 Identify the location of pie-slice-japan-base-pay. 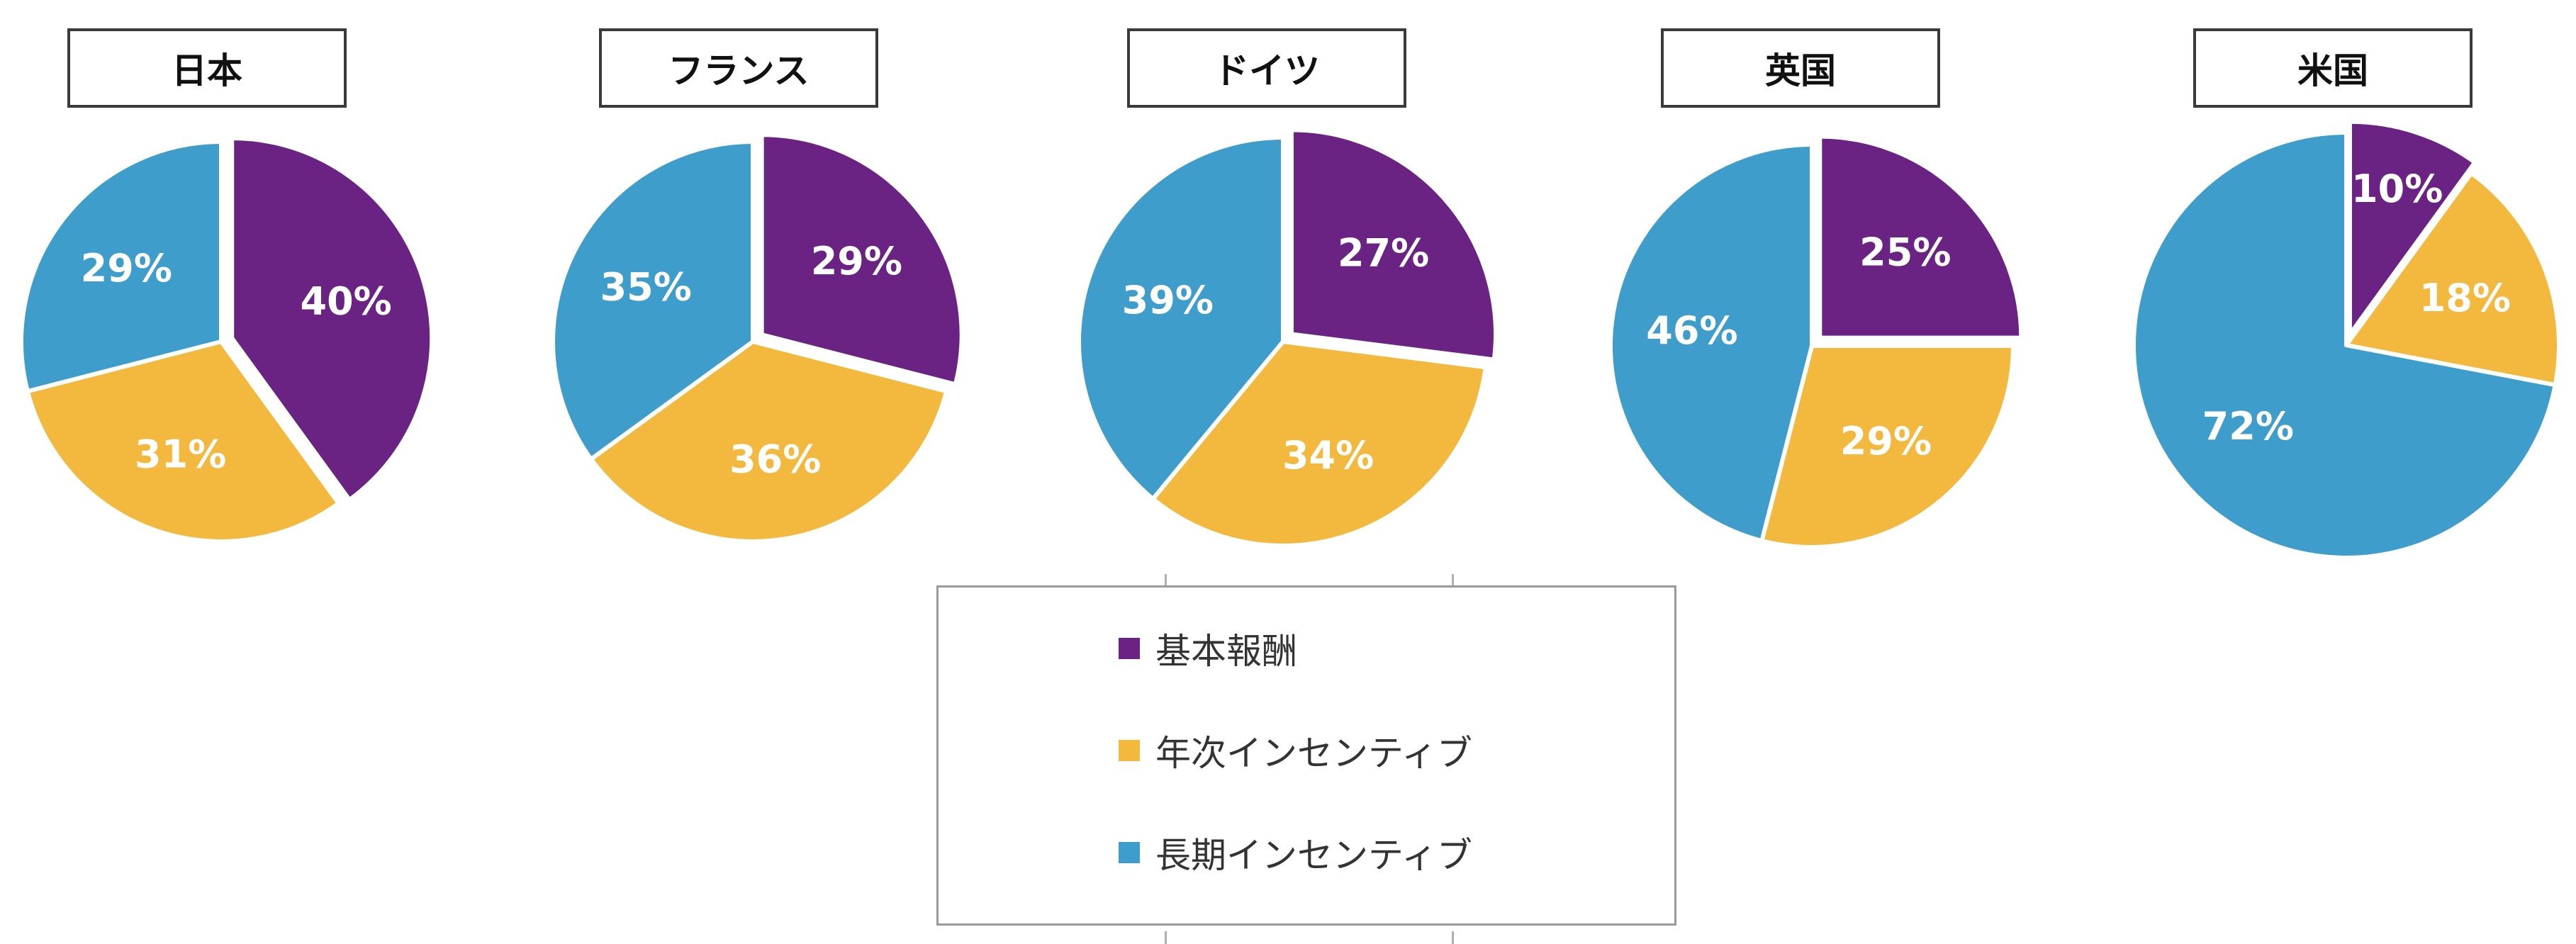
(333, 319).